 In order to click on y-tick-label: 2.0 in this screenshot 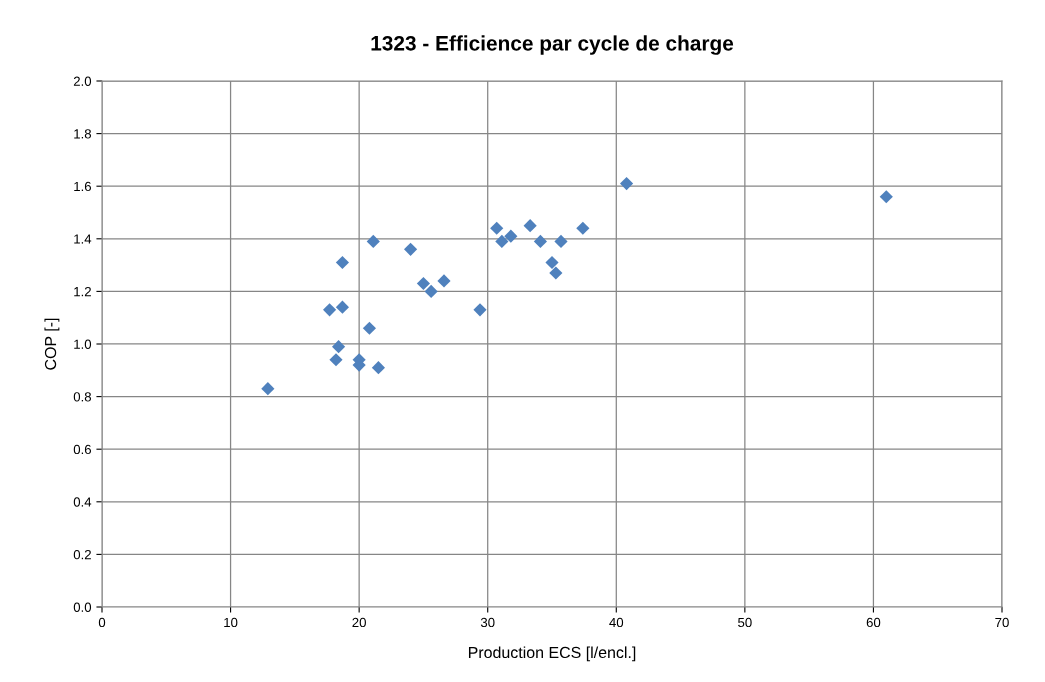, I will do `click(82, 81)`.